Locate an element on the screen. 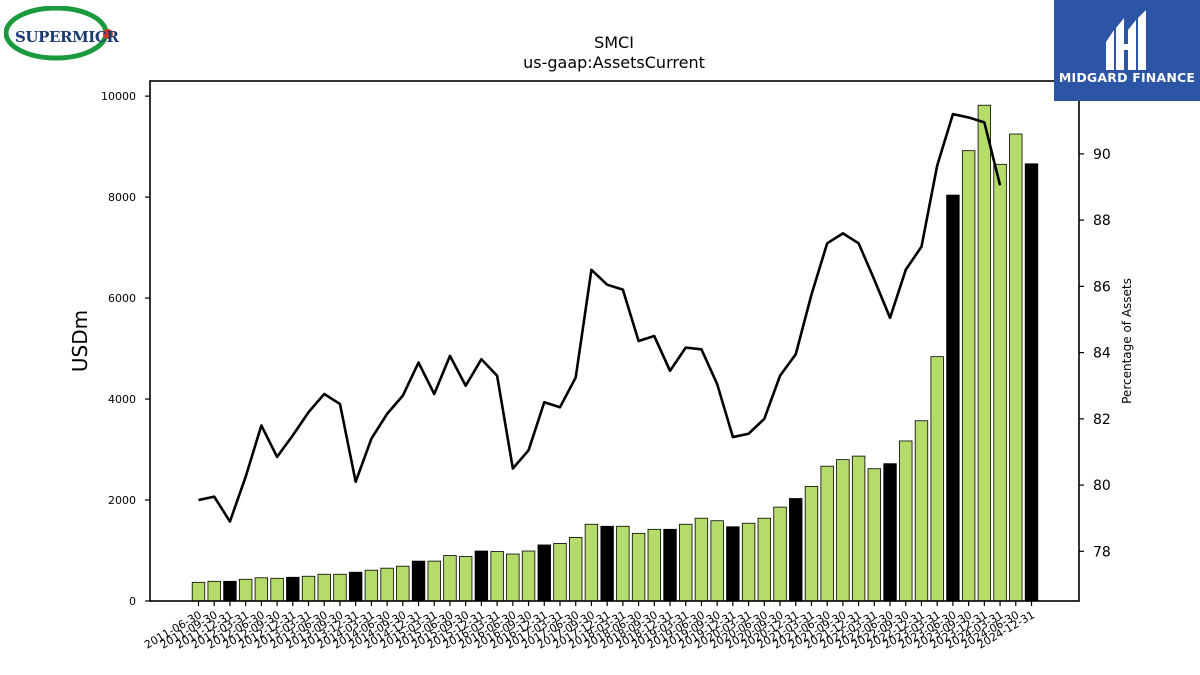 The width and height of the screenshot is (1200, 675). y2-tick-label: 82 is located at coordinates (1102, 420).